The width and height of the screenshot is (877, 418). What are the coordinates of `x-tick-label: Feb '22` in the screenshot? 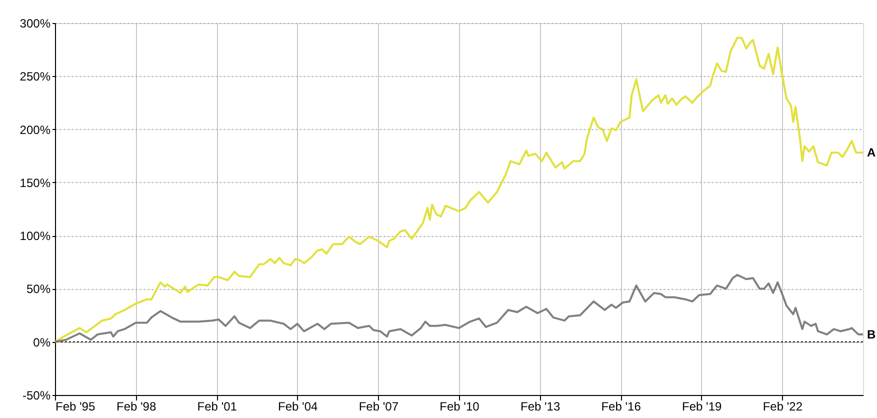 It's located at (782, 407).